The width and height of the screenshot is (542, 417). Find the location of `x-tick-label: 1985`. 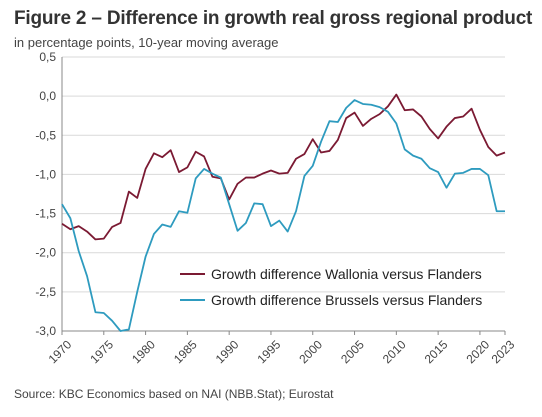

x-tick-label: 1985 is located at coordinates (185, 351).